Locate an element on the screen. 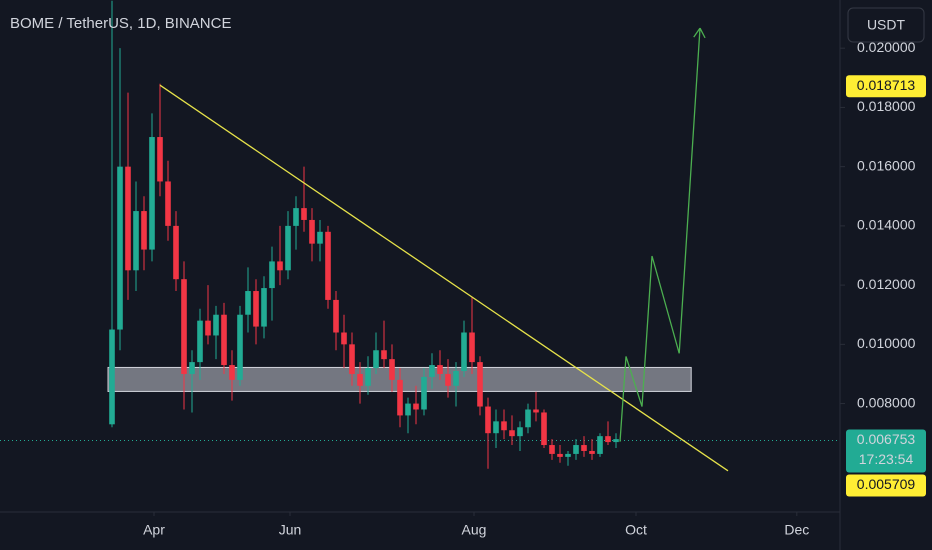 The image size is (932, 550). y-tick-label: 0.012000 is located at coordinates (886, 284).